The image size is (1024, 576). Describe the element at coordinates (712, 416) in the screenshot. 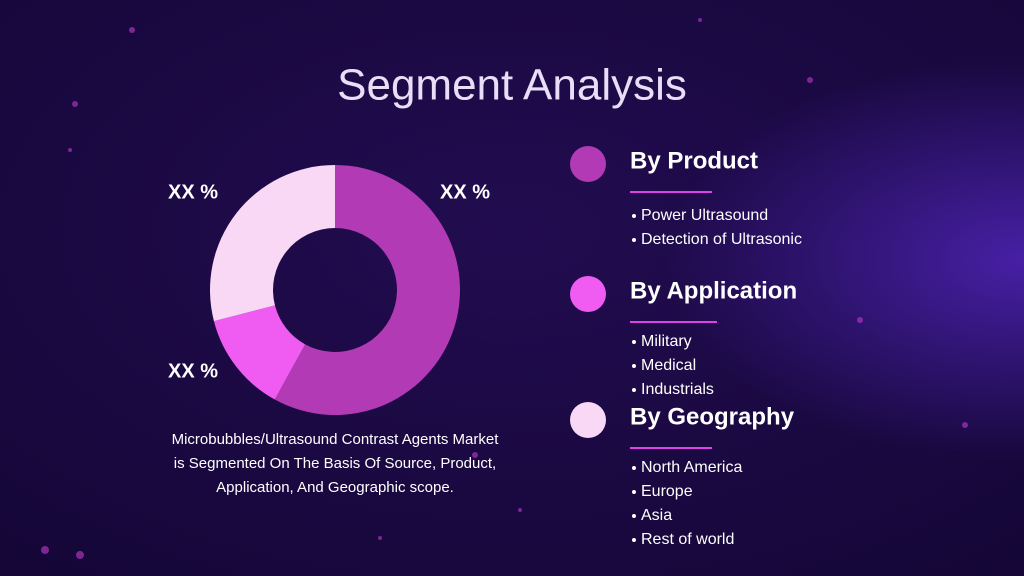

I see `segment-title: By Geography` at that location.